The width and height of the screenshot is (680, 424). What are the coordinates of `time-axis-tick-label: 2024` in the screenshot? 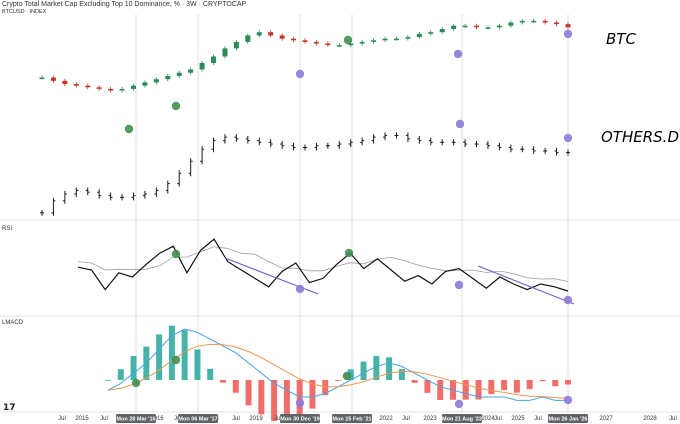 It's located at (488, 419).